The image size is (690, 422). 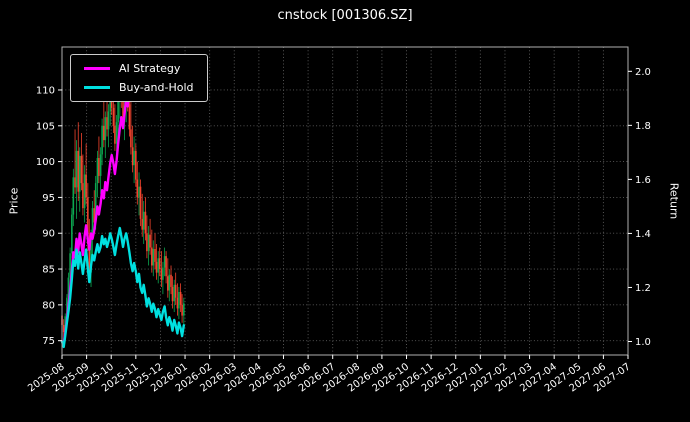 What do you see at coordinates (14, 201) in the screenshot?
I see `y-axis-label-price: Price` at bounding box center [14, 201].